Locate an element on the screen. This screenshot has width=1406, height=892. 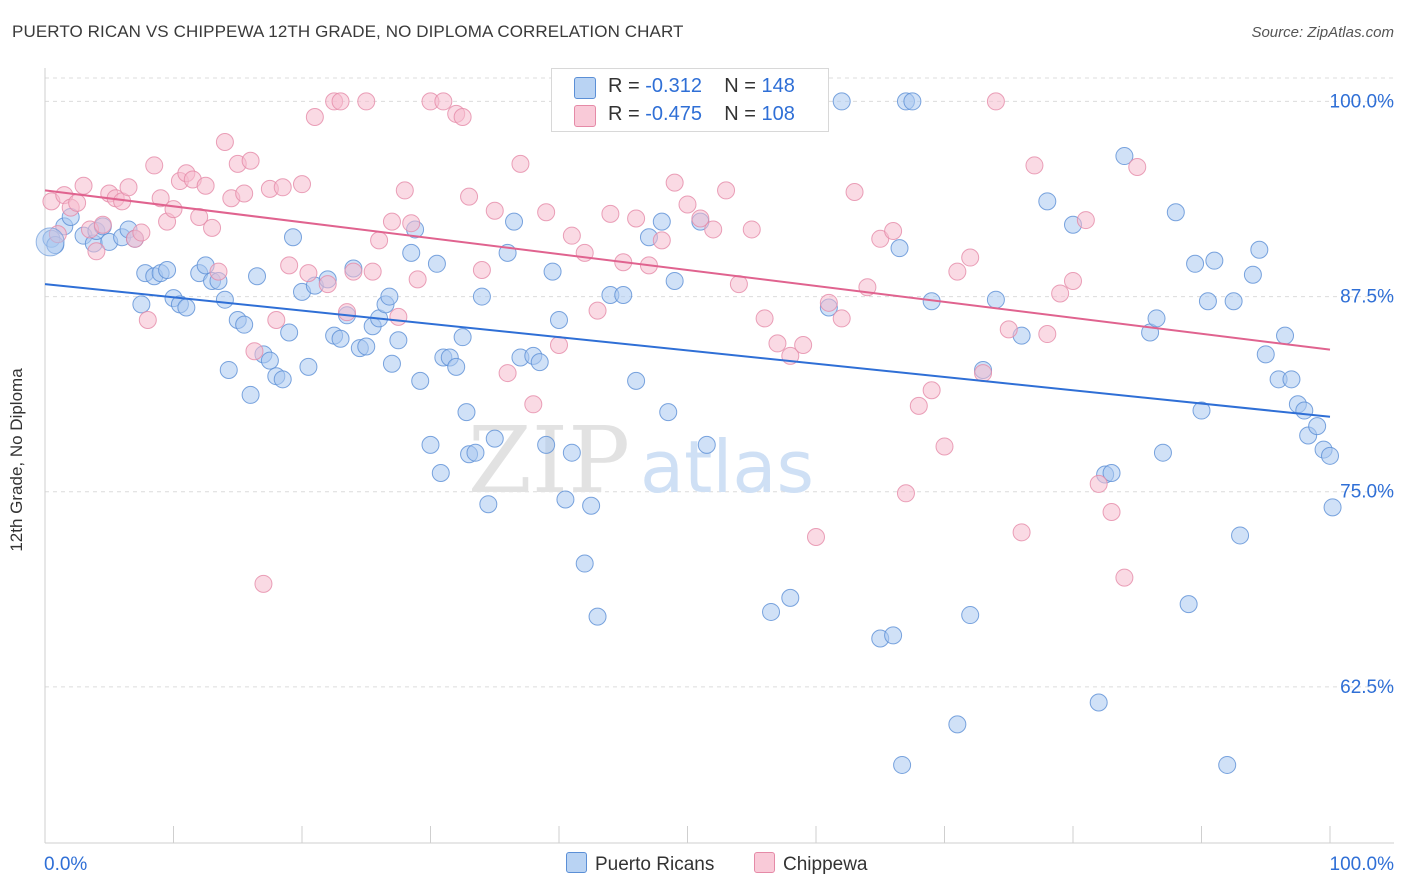
y-tick-label: 62.5% is located at coordinates (1367, 687).